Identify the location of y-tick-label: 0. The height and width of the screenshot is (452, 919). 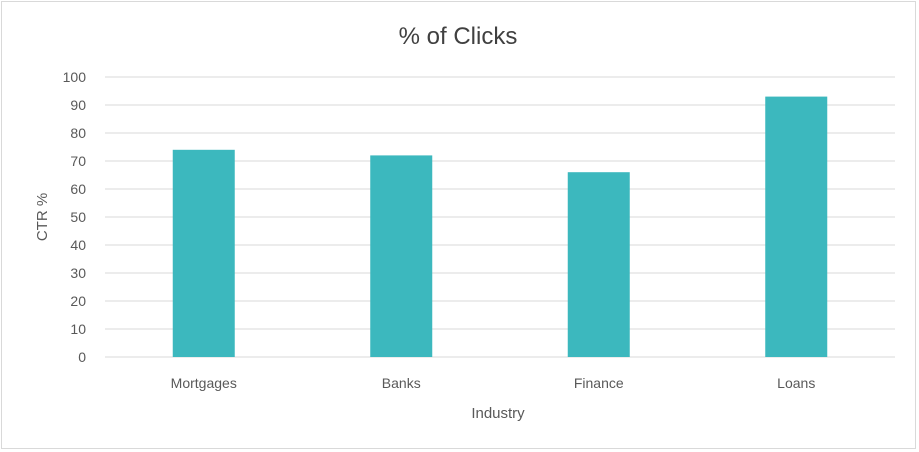
(82, 357).